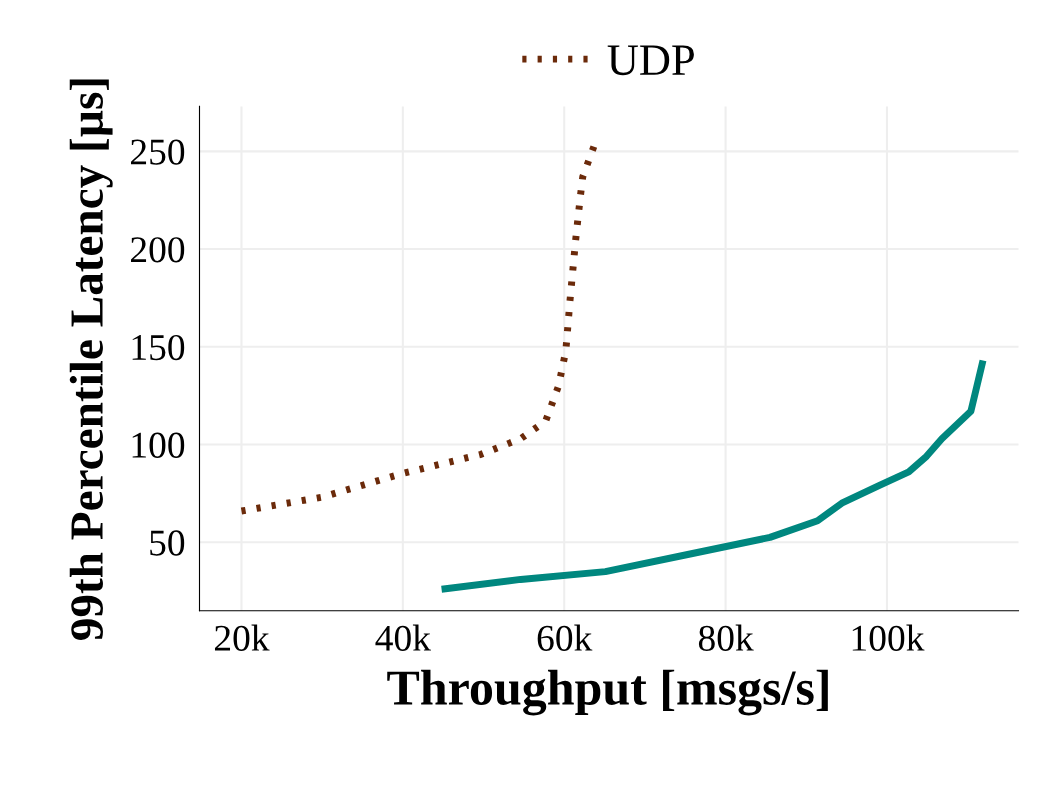 The height and width of the screenshot is (788, 1050). I want to click on x-tick-label: 20k, so click(242, 637).